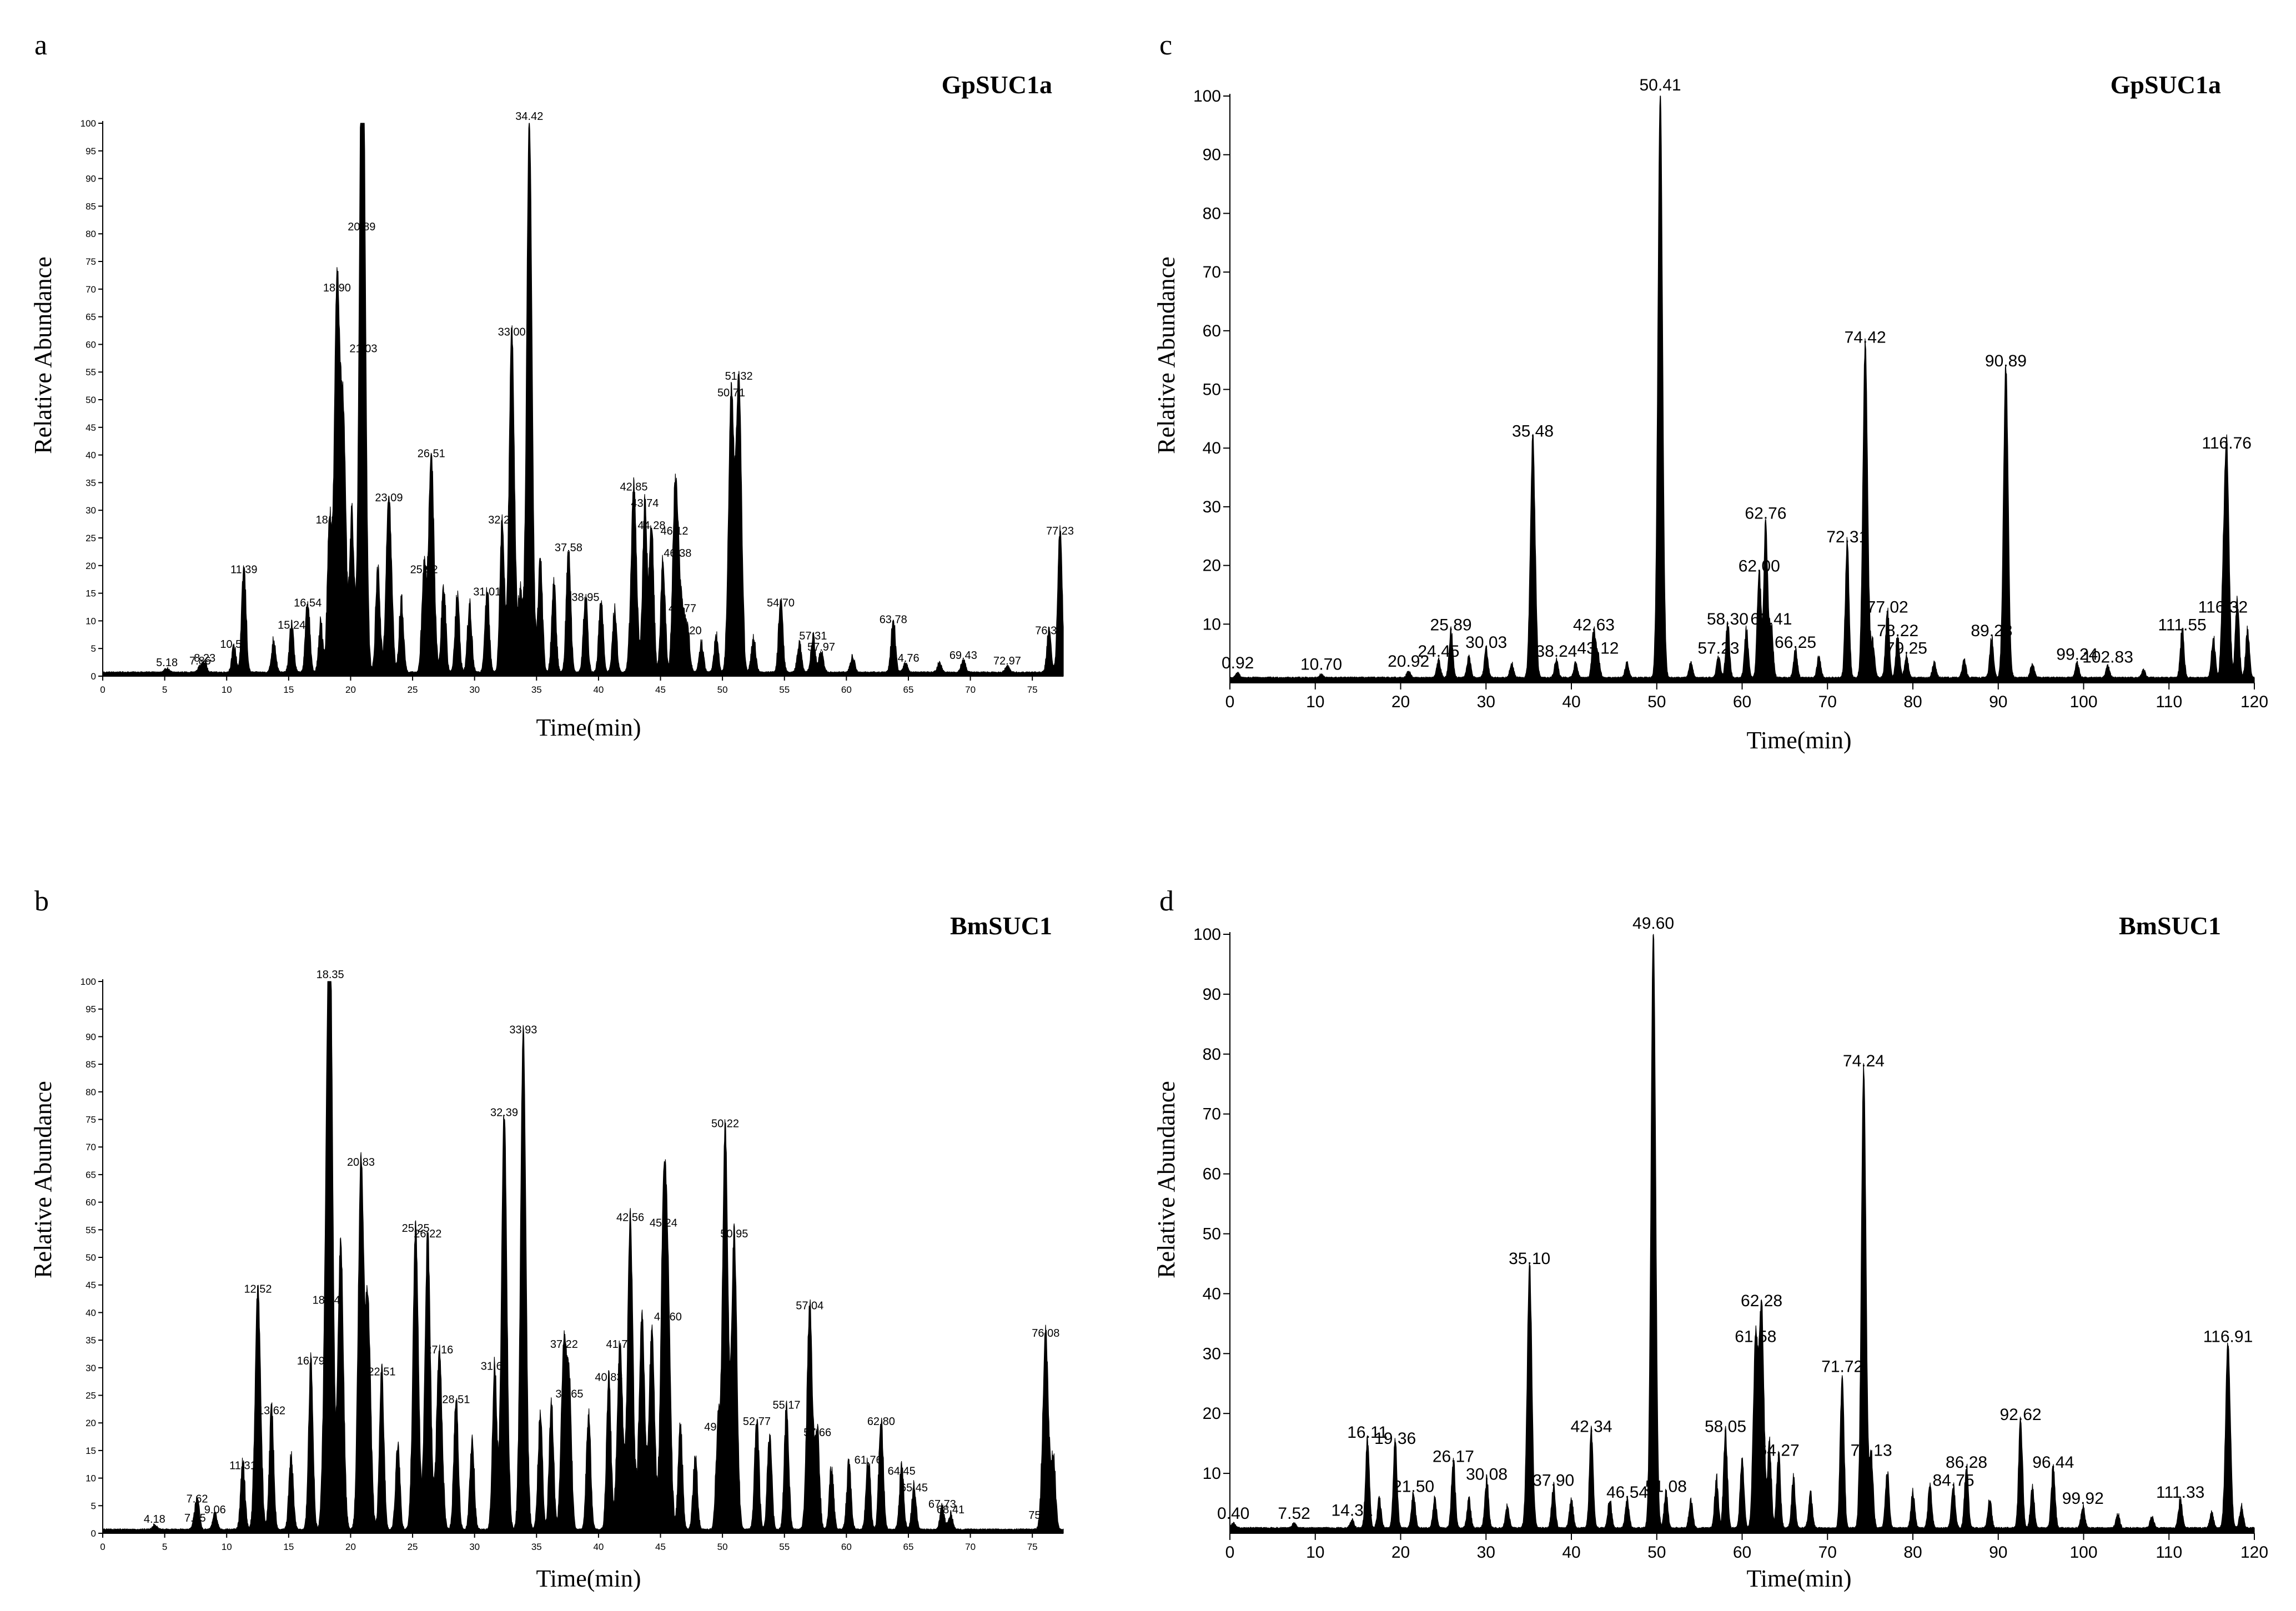 The image size is (2296, 1611). I want to click on y-tick-label: 45, so click(91, 1285).